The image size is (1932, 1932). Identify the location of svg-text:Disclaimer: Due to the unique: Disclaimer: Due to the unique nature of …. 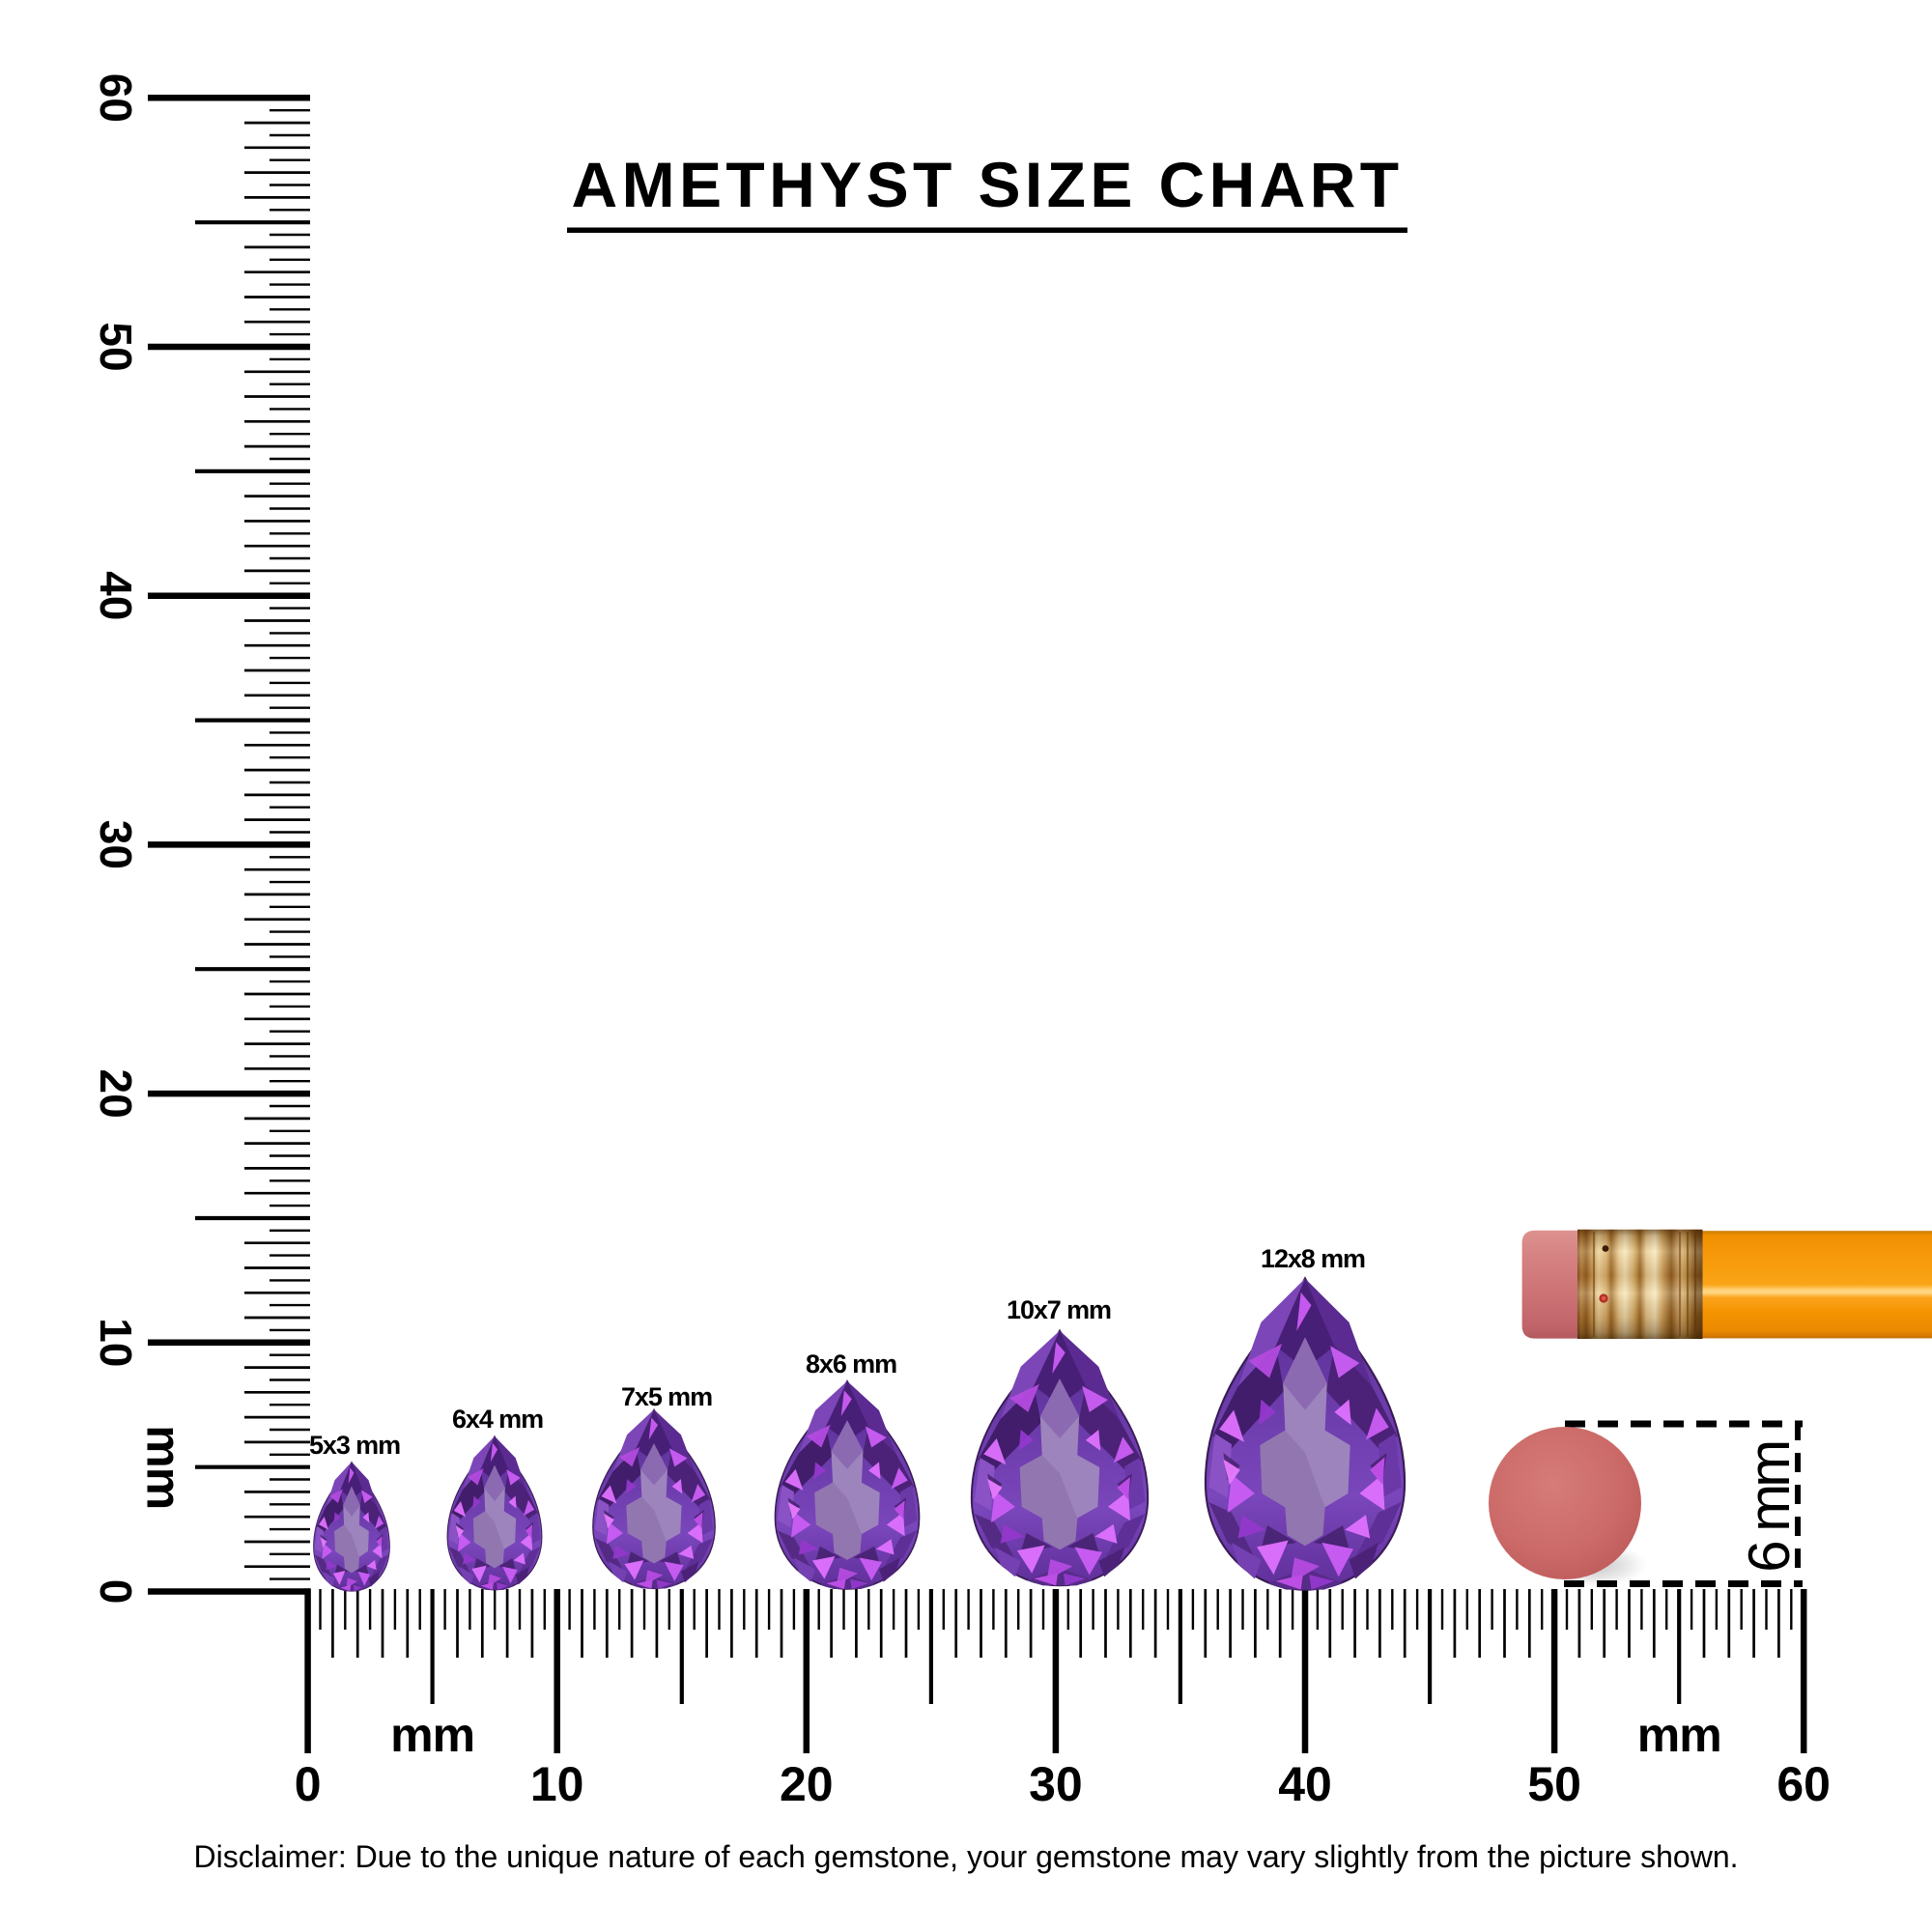
(966, 1856).